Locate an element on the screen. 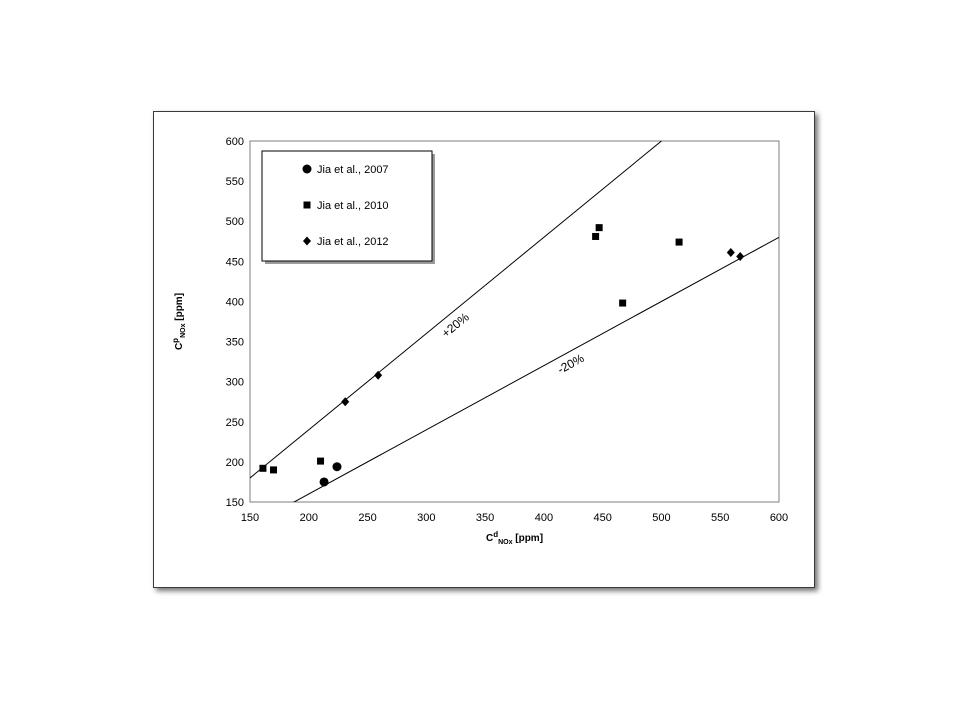  y-tick-label: 400 is located at coordinates (235, 302).